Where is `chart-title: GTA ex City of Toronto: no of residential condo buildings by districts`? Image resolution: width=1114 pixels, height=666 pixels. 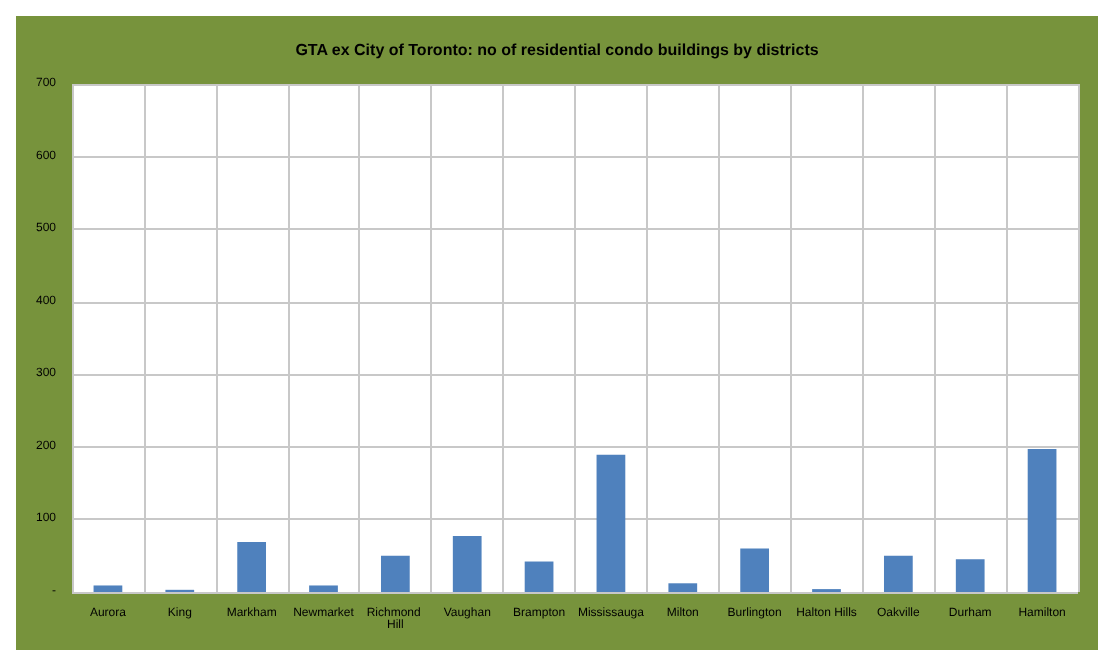
chart-title: GTA ex City of Toronto: no of residential condo buildings by districts is located at coordinates (557, 50).